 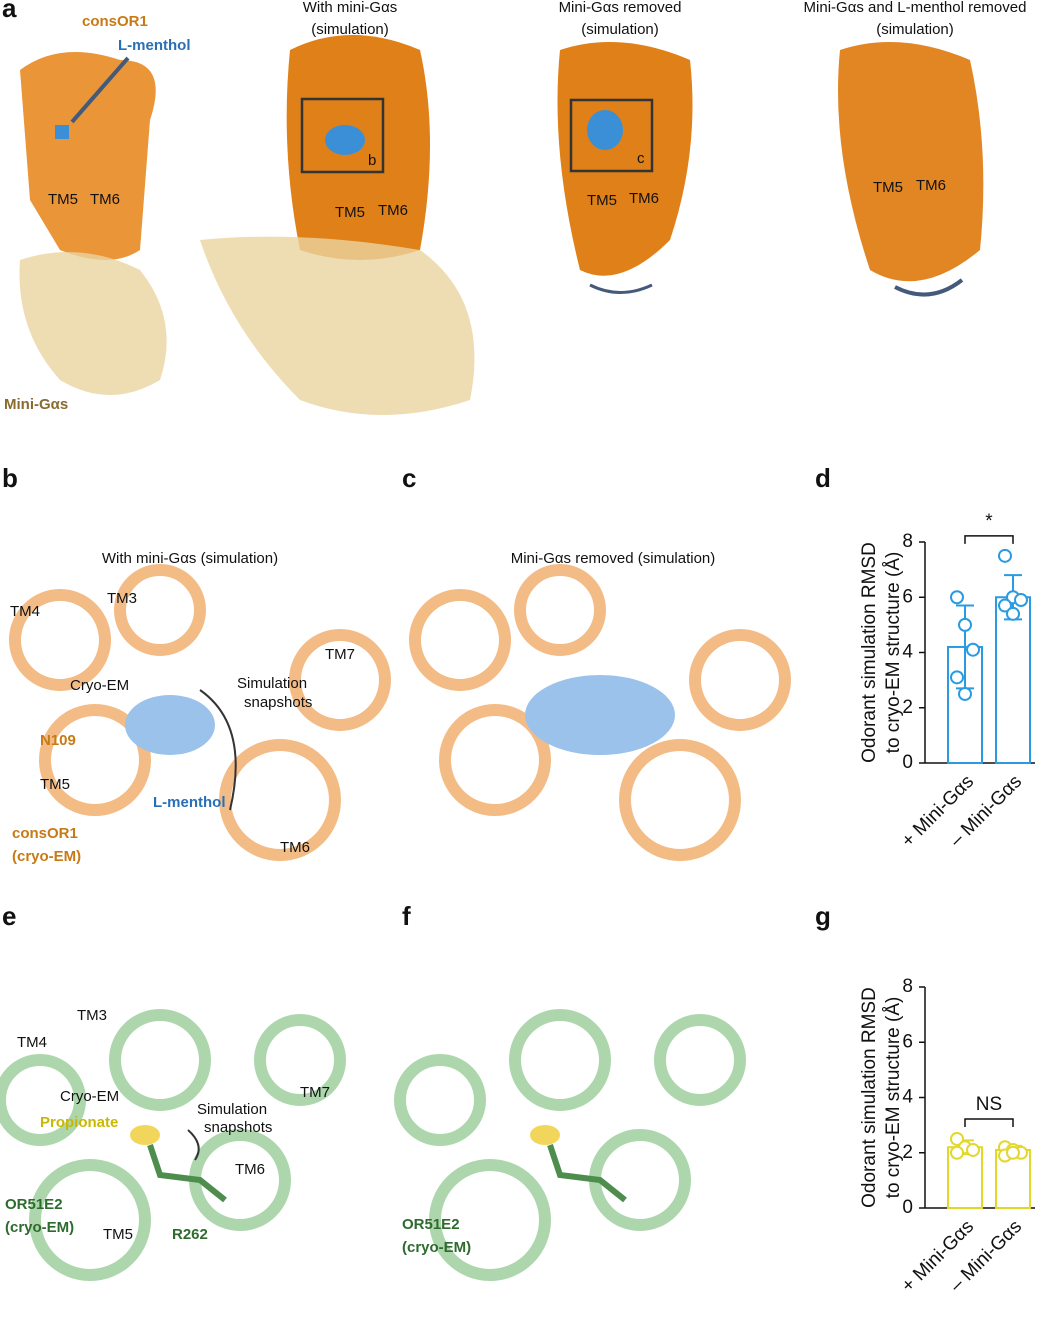 What do you see at coordinates (9, 916) in the screenshot?
I see `panel-label: e` at bounding box center [9, 916].